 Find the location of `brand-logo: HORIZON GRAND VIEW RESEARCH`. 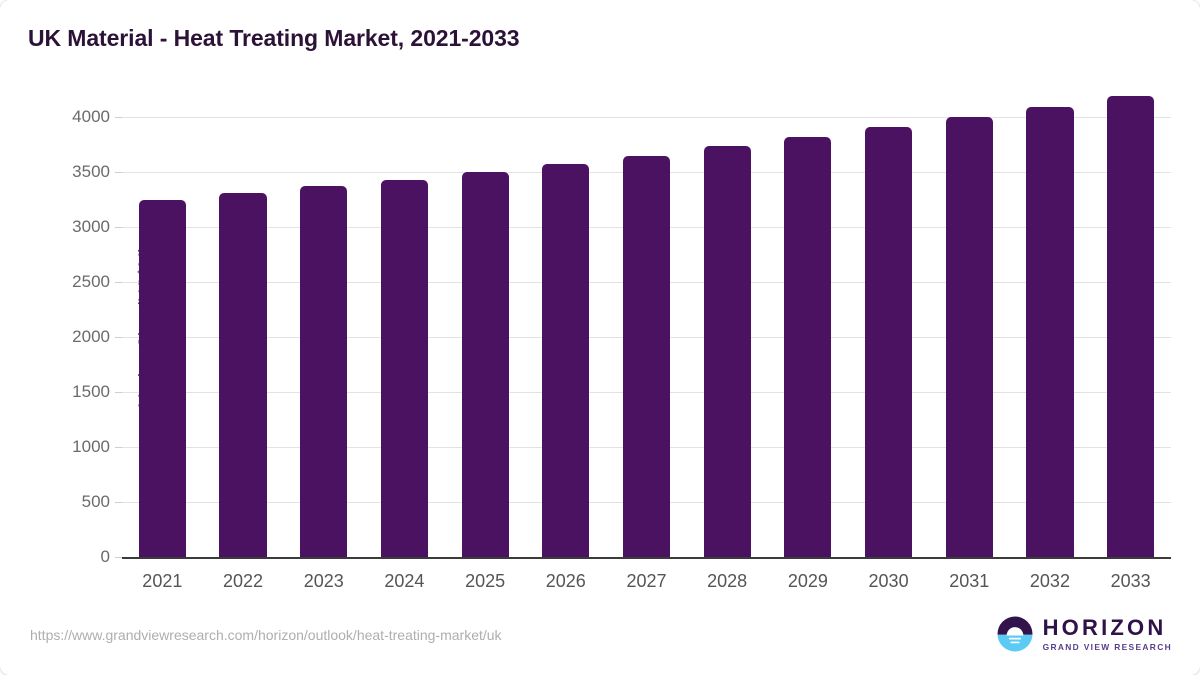

brand-logo: HORIZON GRAND VIEW RESEARCH is located at coordinates (1084, 634).